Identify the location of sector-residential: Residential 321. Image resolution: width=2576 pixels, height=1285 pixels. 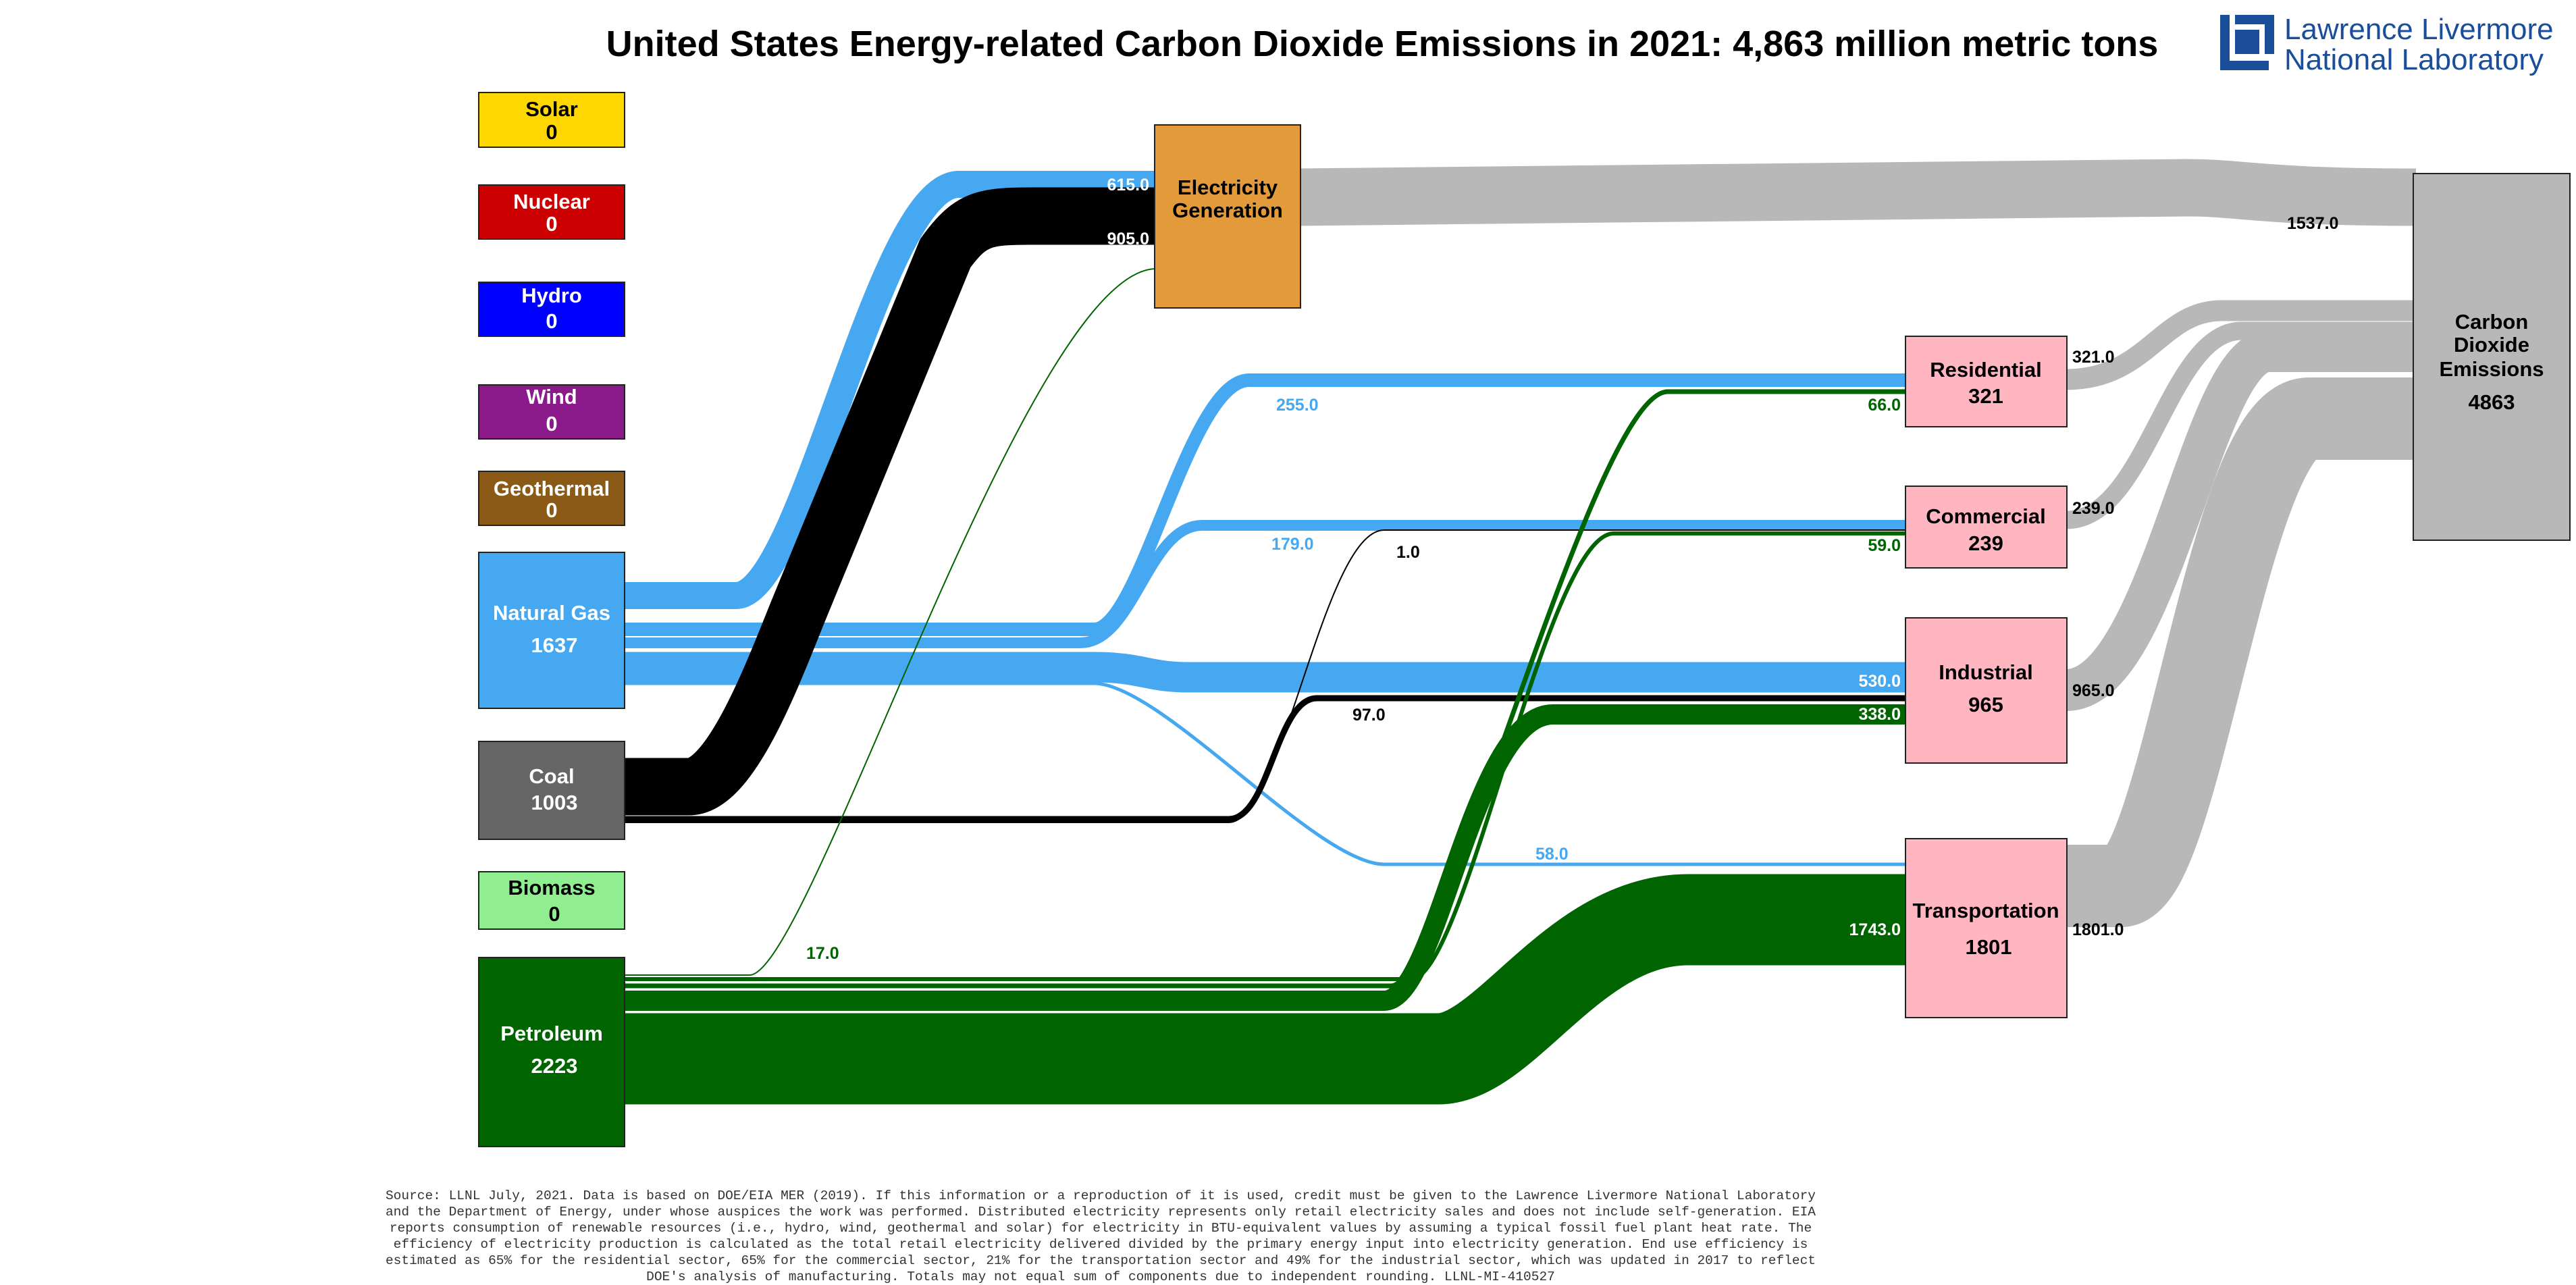
(1986, 382).